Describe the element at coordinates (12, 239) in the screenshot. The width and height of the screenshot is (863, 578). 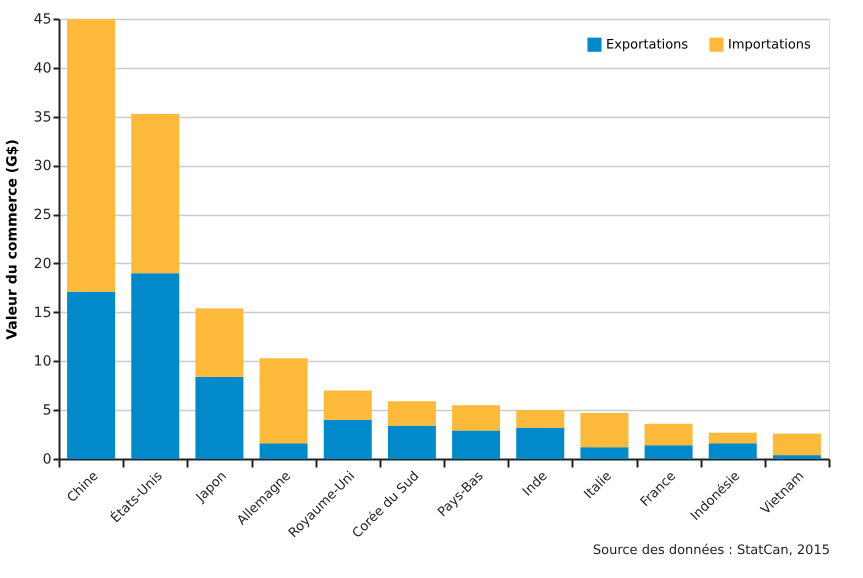
I see `y-axis-title: Valeur du commerce (G$)` at that location.